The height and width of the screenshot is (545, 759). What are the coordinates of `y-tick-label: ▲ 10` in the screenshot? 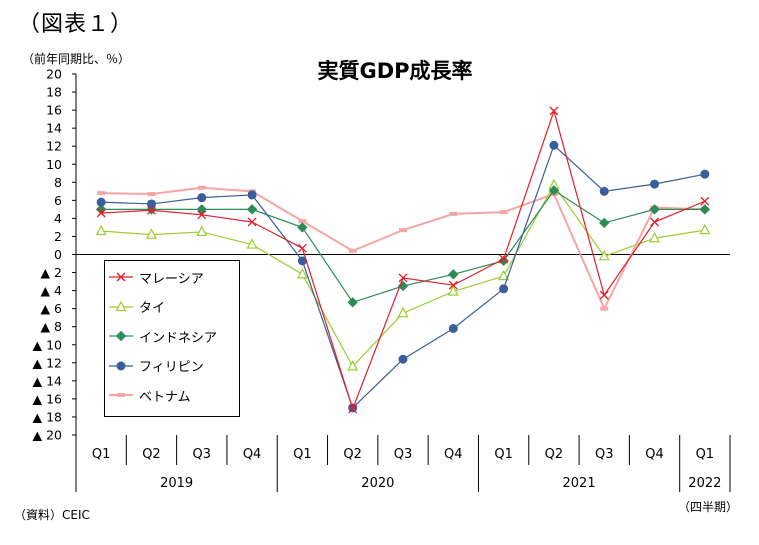 It's located at (48, 344).